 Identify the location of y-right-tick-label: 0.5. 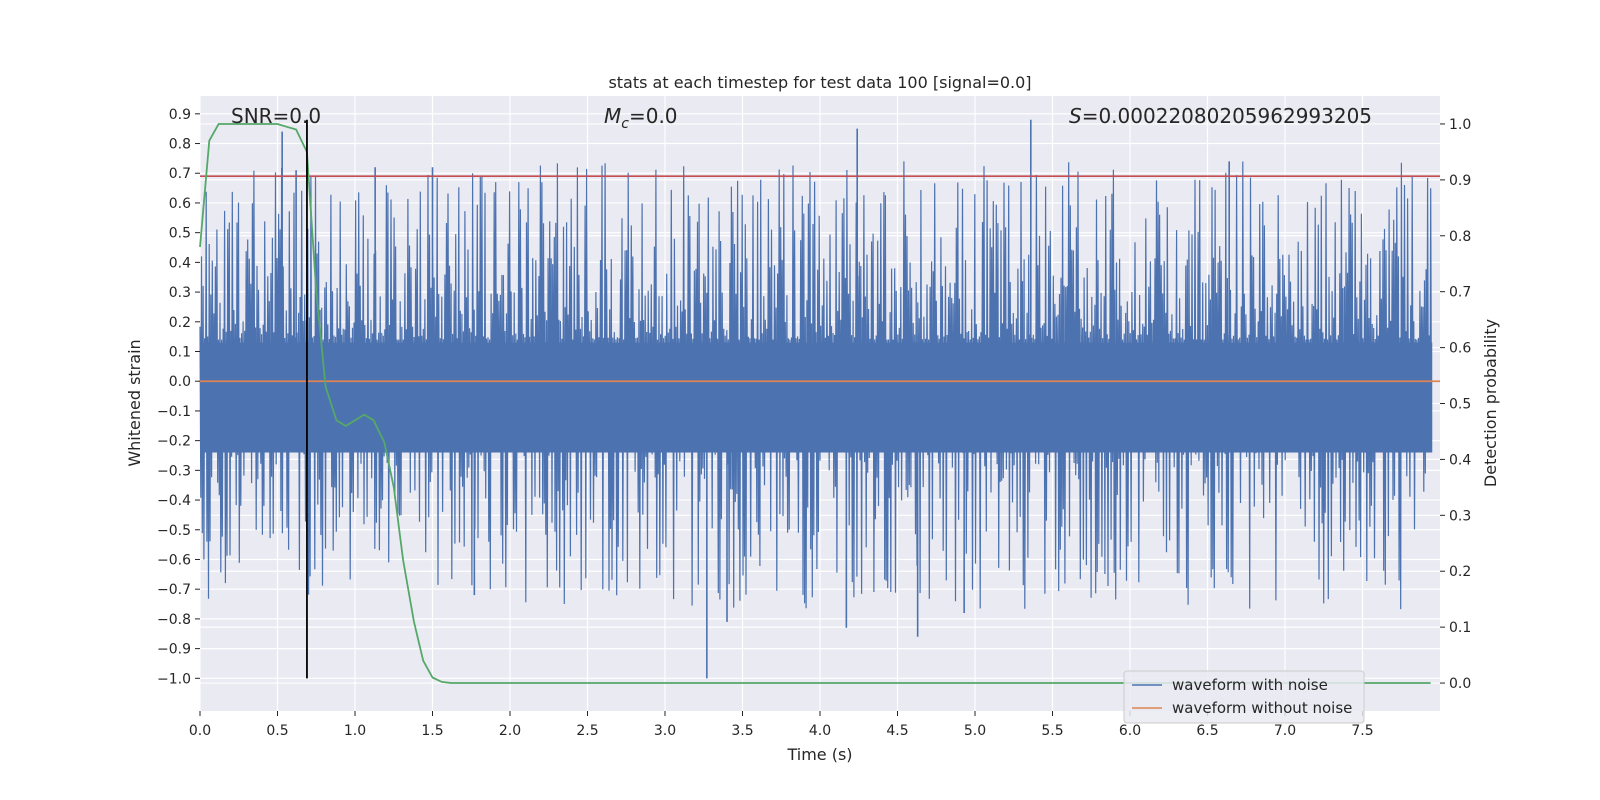
(1460, 405).